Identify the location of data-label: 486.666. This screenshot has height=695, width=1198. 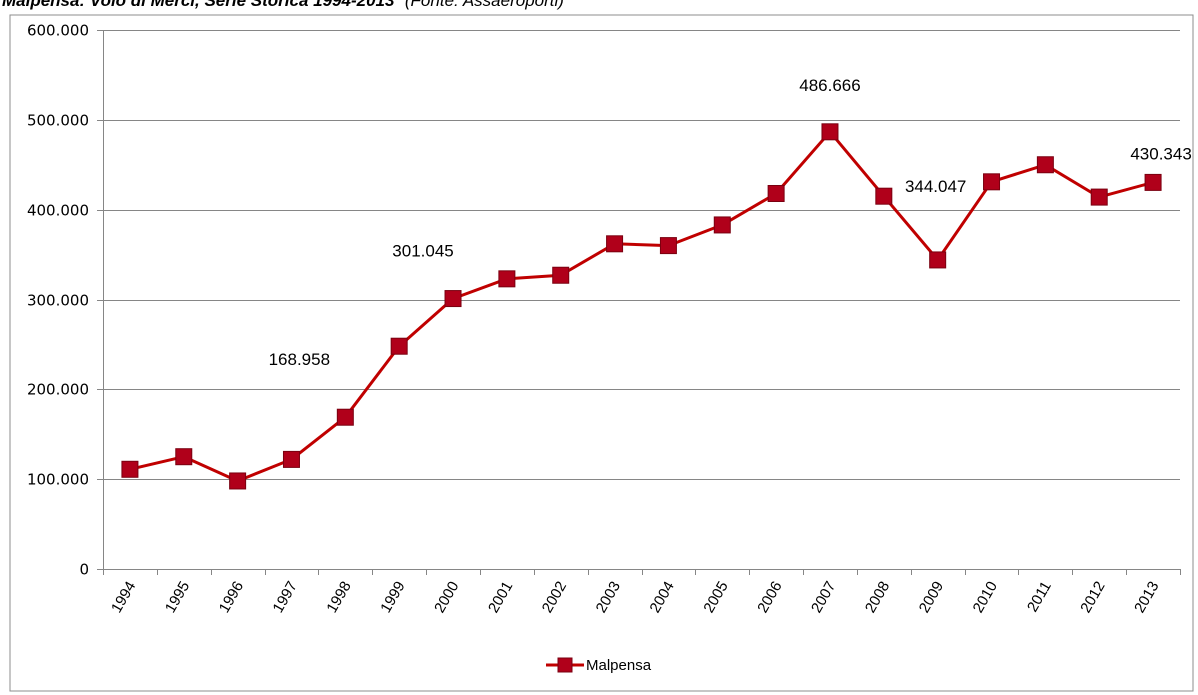
(829, 85).